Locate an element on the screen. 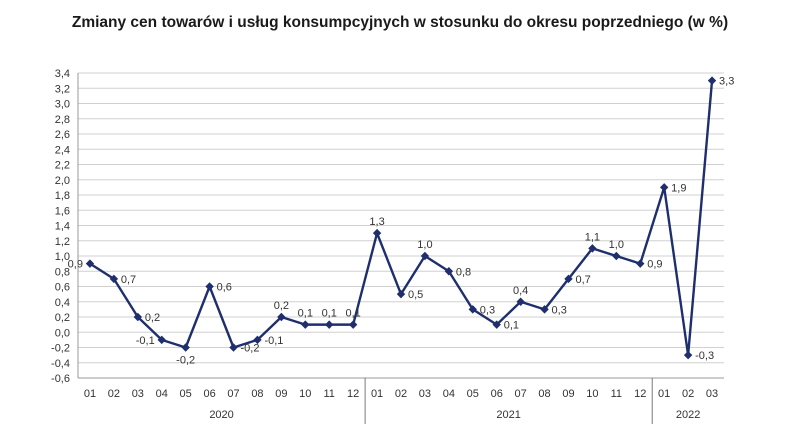  y-tick-label: 1,6 is located at coordinates (62, 211).